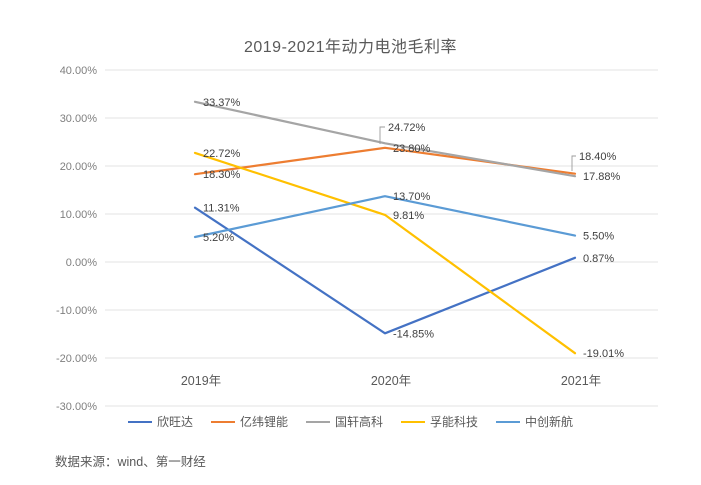  I want to click on legend-item-1: 亿纬锂能, so click(249, 421).